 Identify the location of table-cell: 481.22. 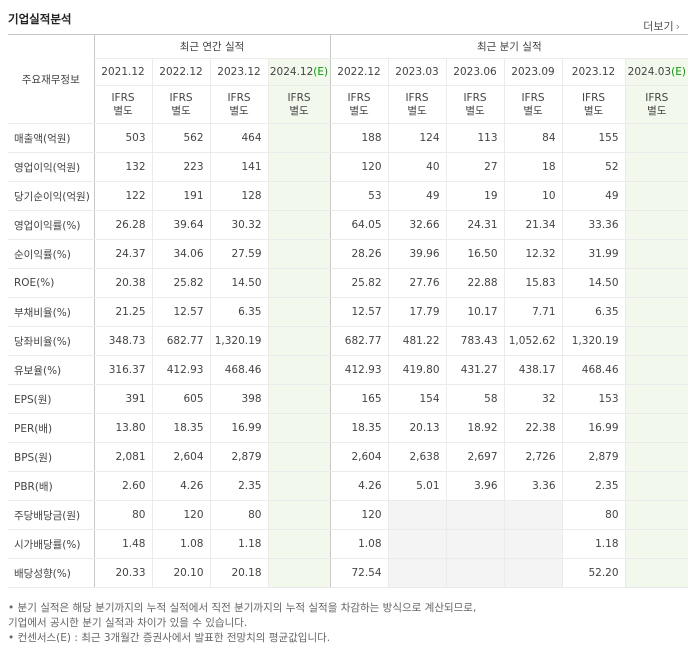
(417, 341).